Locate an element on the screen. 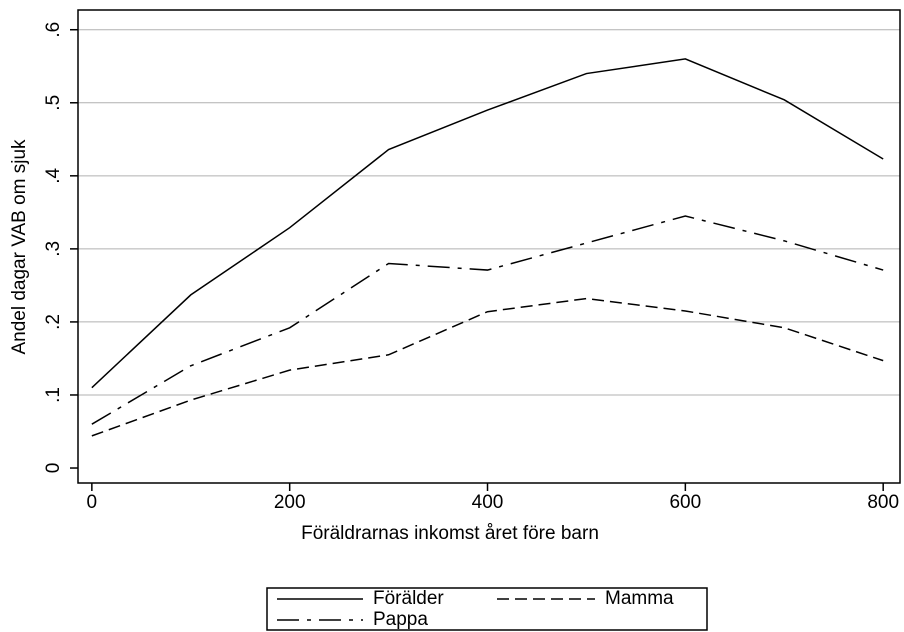  y-tick-label: .3 is located at coordinates (53, 249).